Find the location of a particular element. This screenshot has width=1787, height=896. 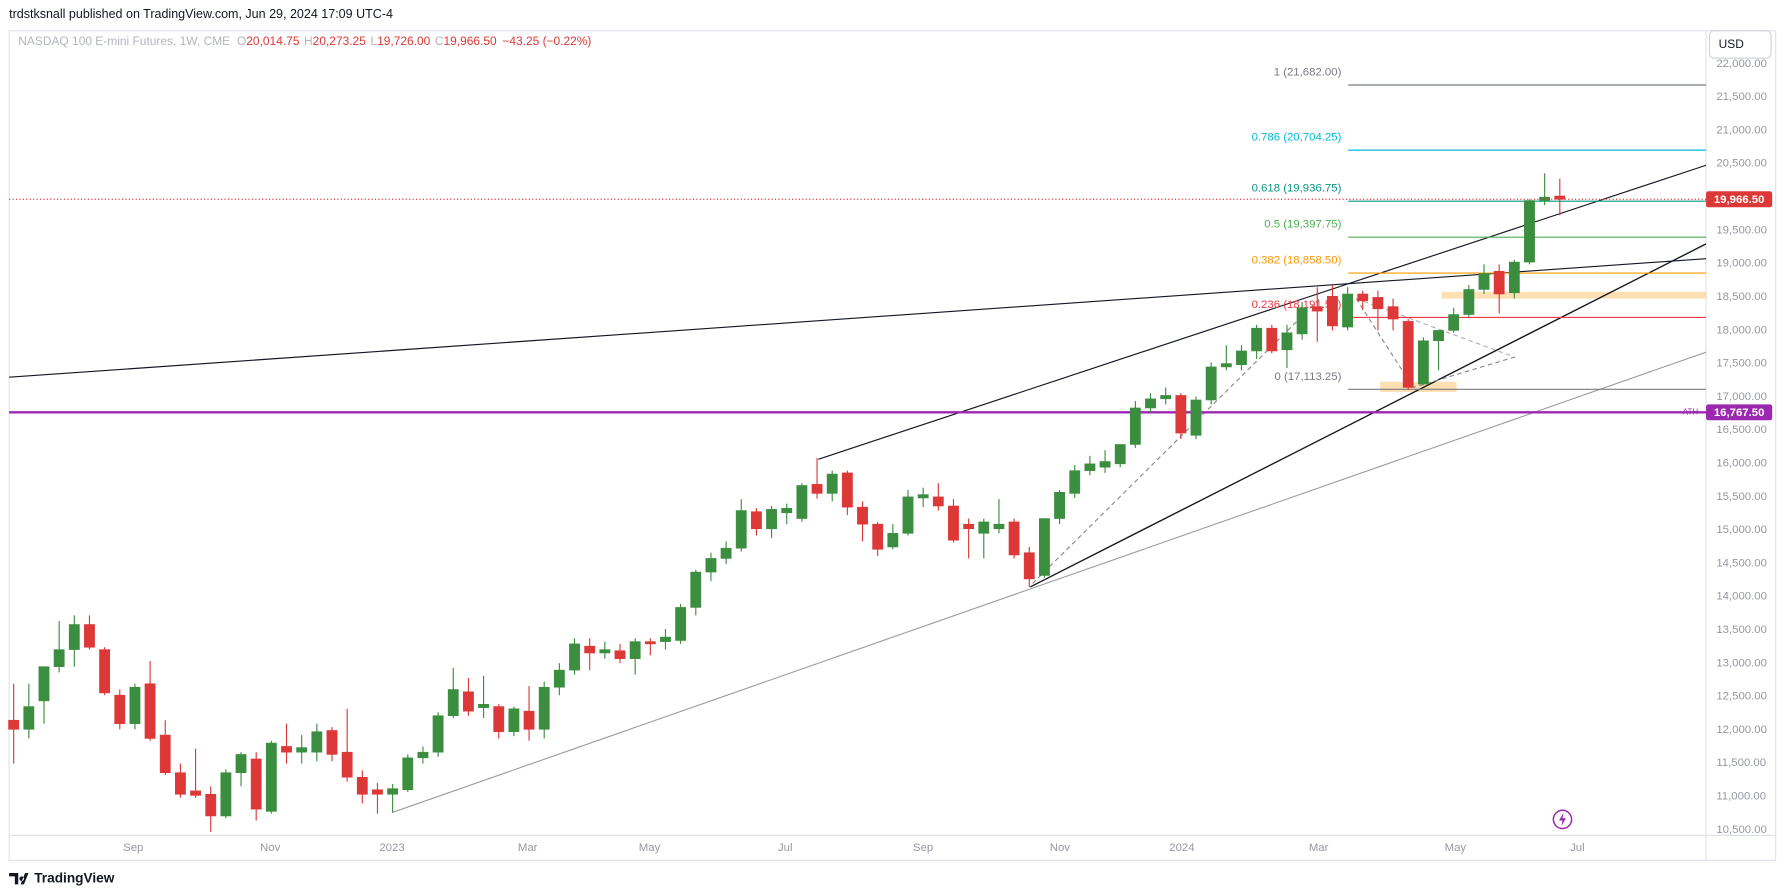

y-tick-label: 12,500.00 is located at coordinates (1741, 697).